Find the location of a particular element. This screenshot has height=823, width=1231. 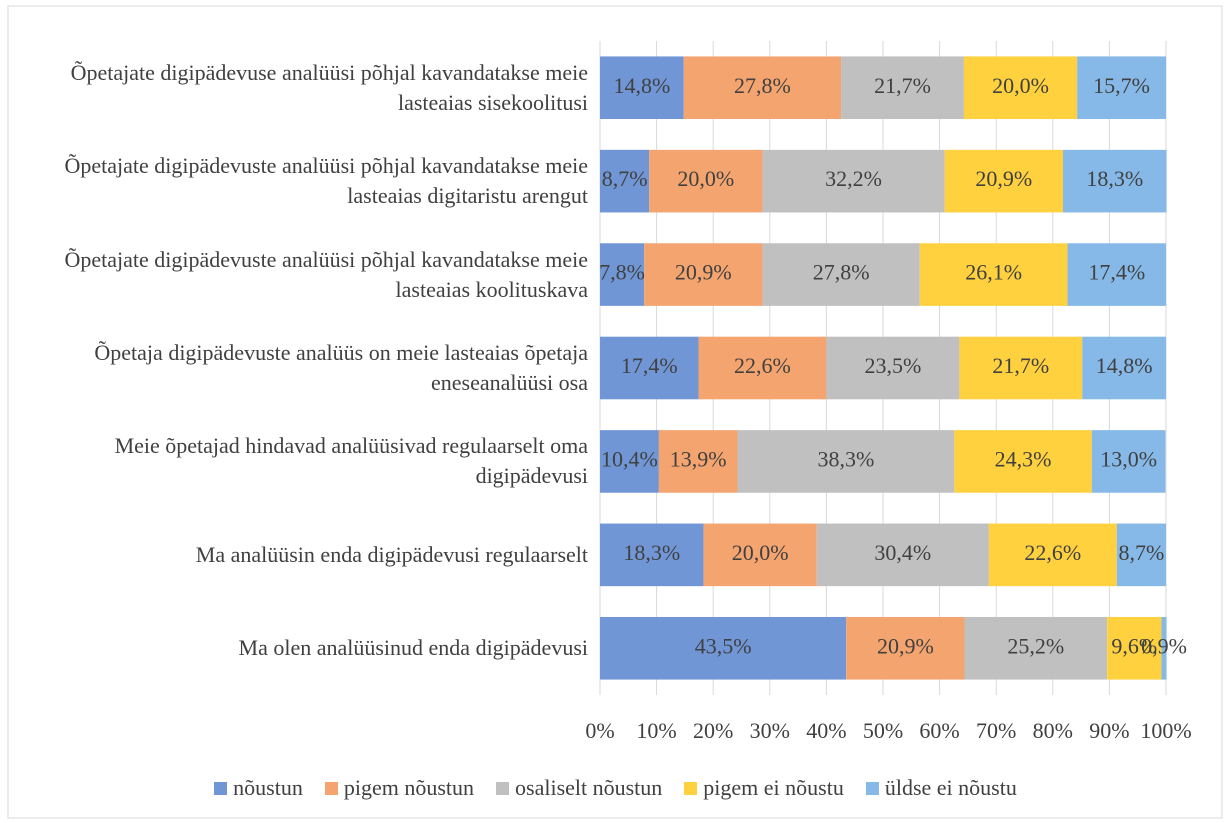

data-label: 15,7% is located at coordinates (1121, 85).